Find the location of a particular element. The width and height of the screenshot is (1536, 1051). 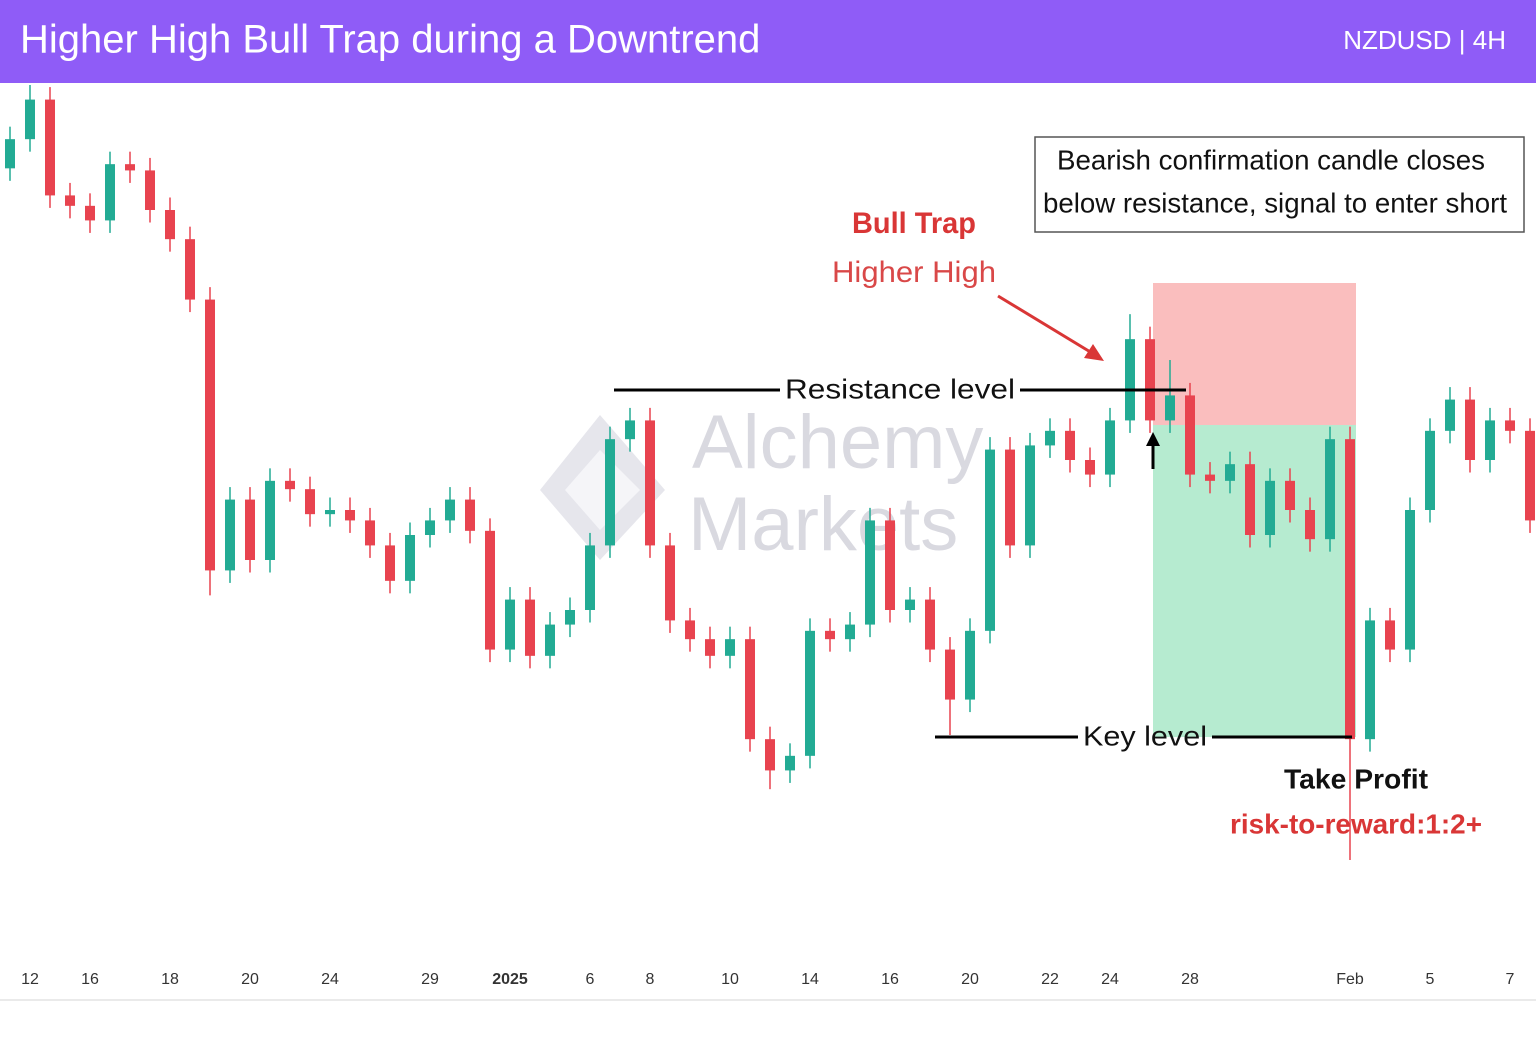

x-tick-label: 2025 is located at coordinates (510, 979).